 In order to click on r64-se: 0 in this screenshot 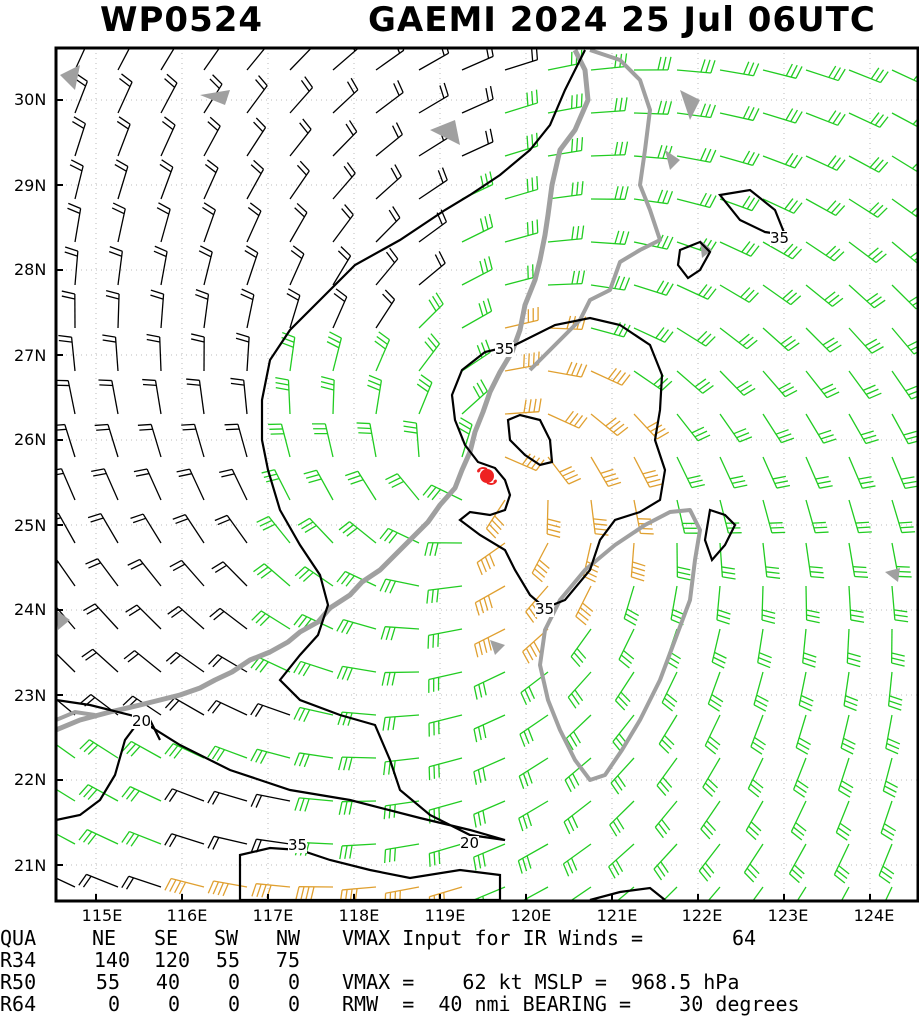, I will do `click(160, 1004)`.